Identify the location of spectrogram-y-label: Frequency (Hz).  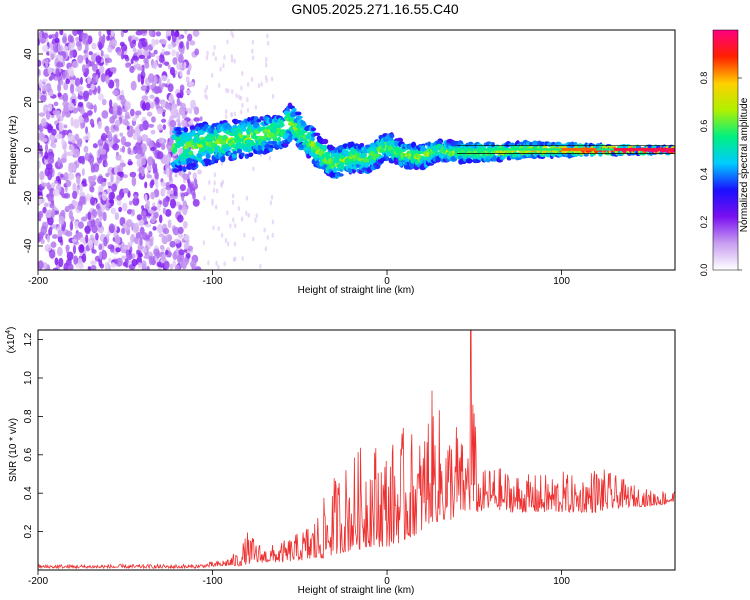
(13, 150).